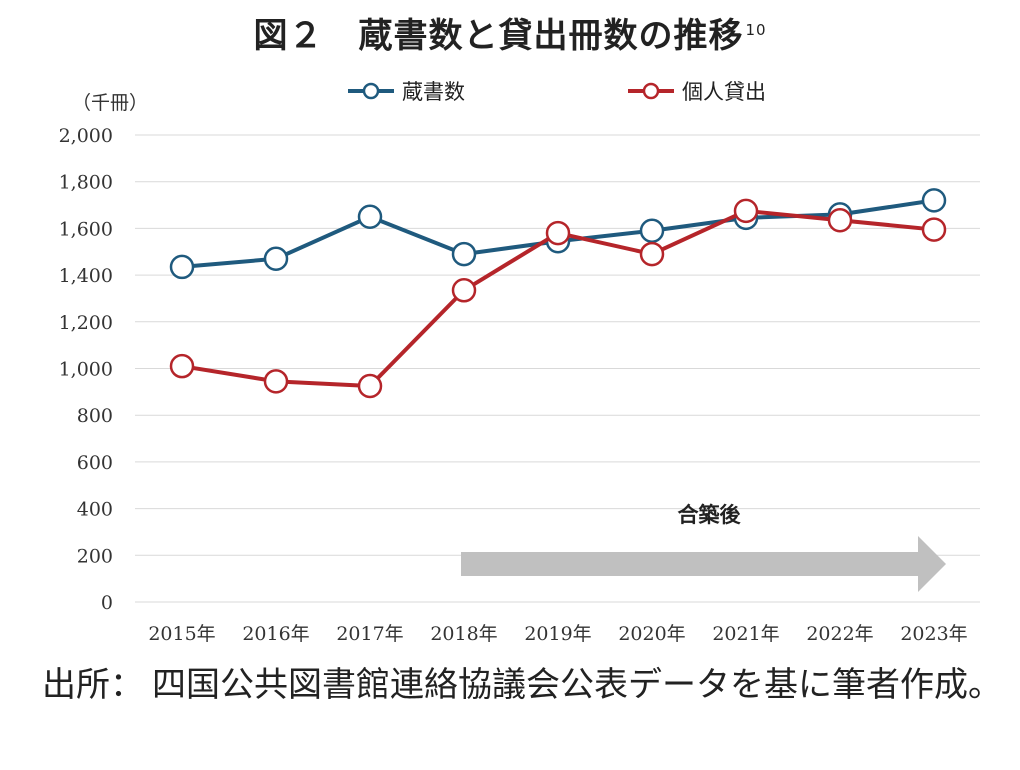 The height and width of the screenshot is (770, 1020). What do you see at coordinates (651, 634) in the screenshot?
I see `x-tick-label: 2020年` at bounding box center [651, 634].